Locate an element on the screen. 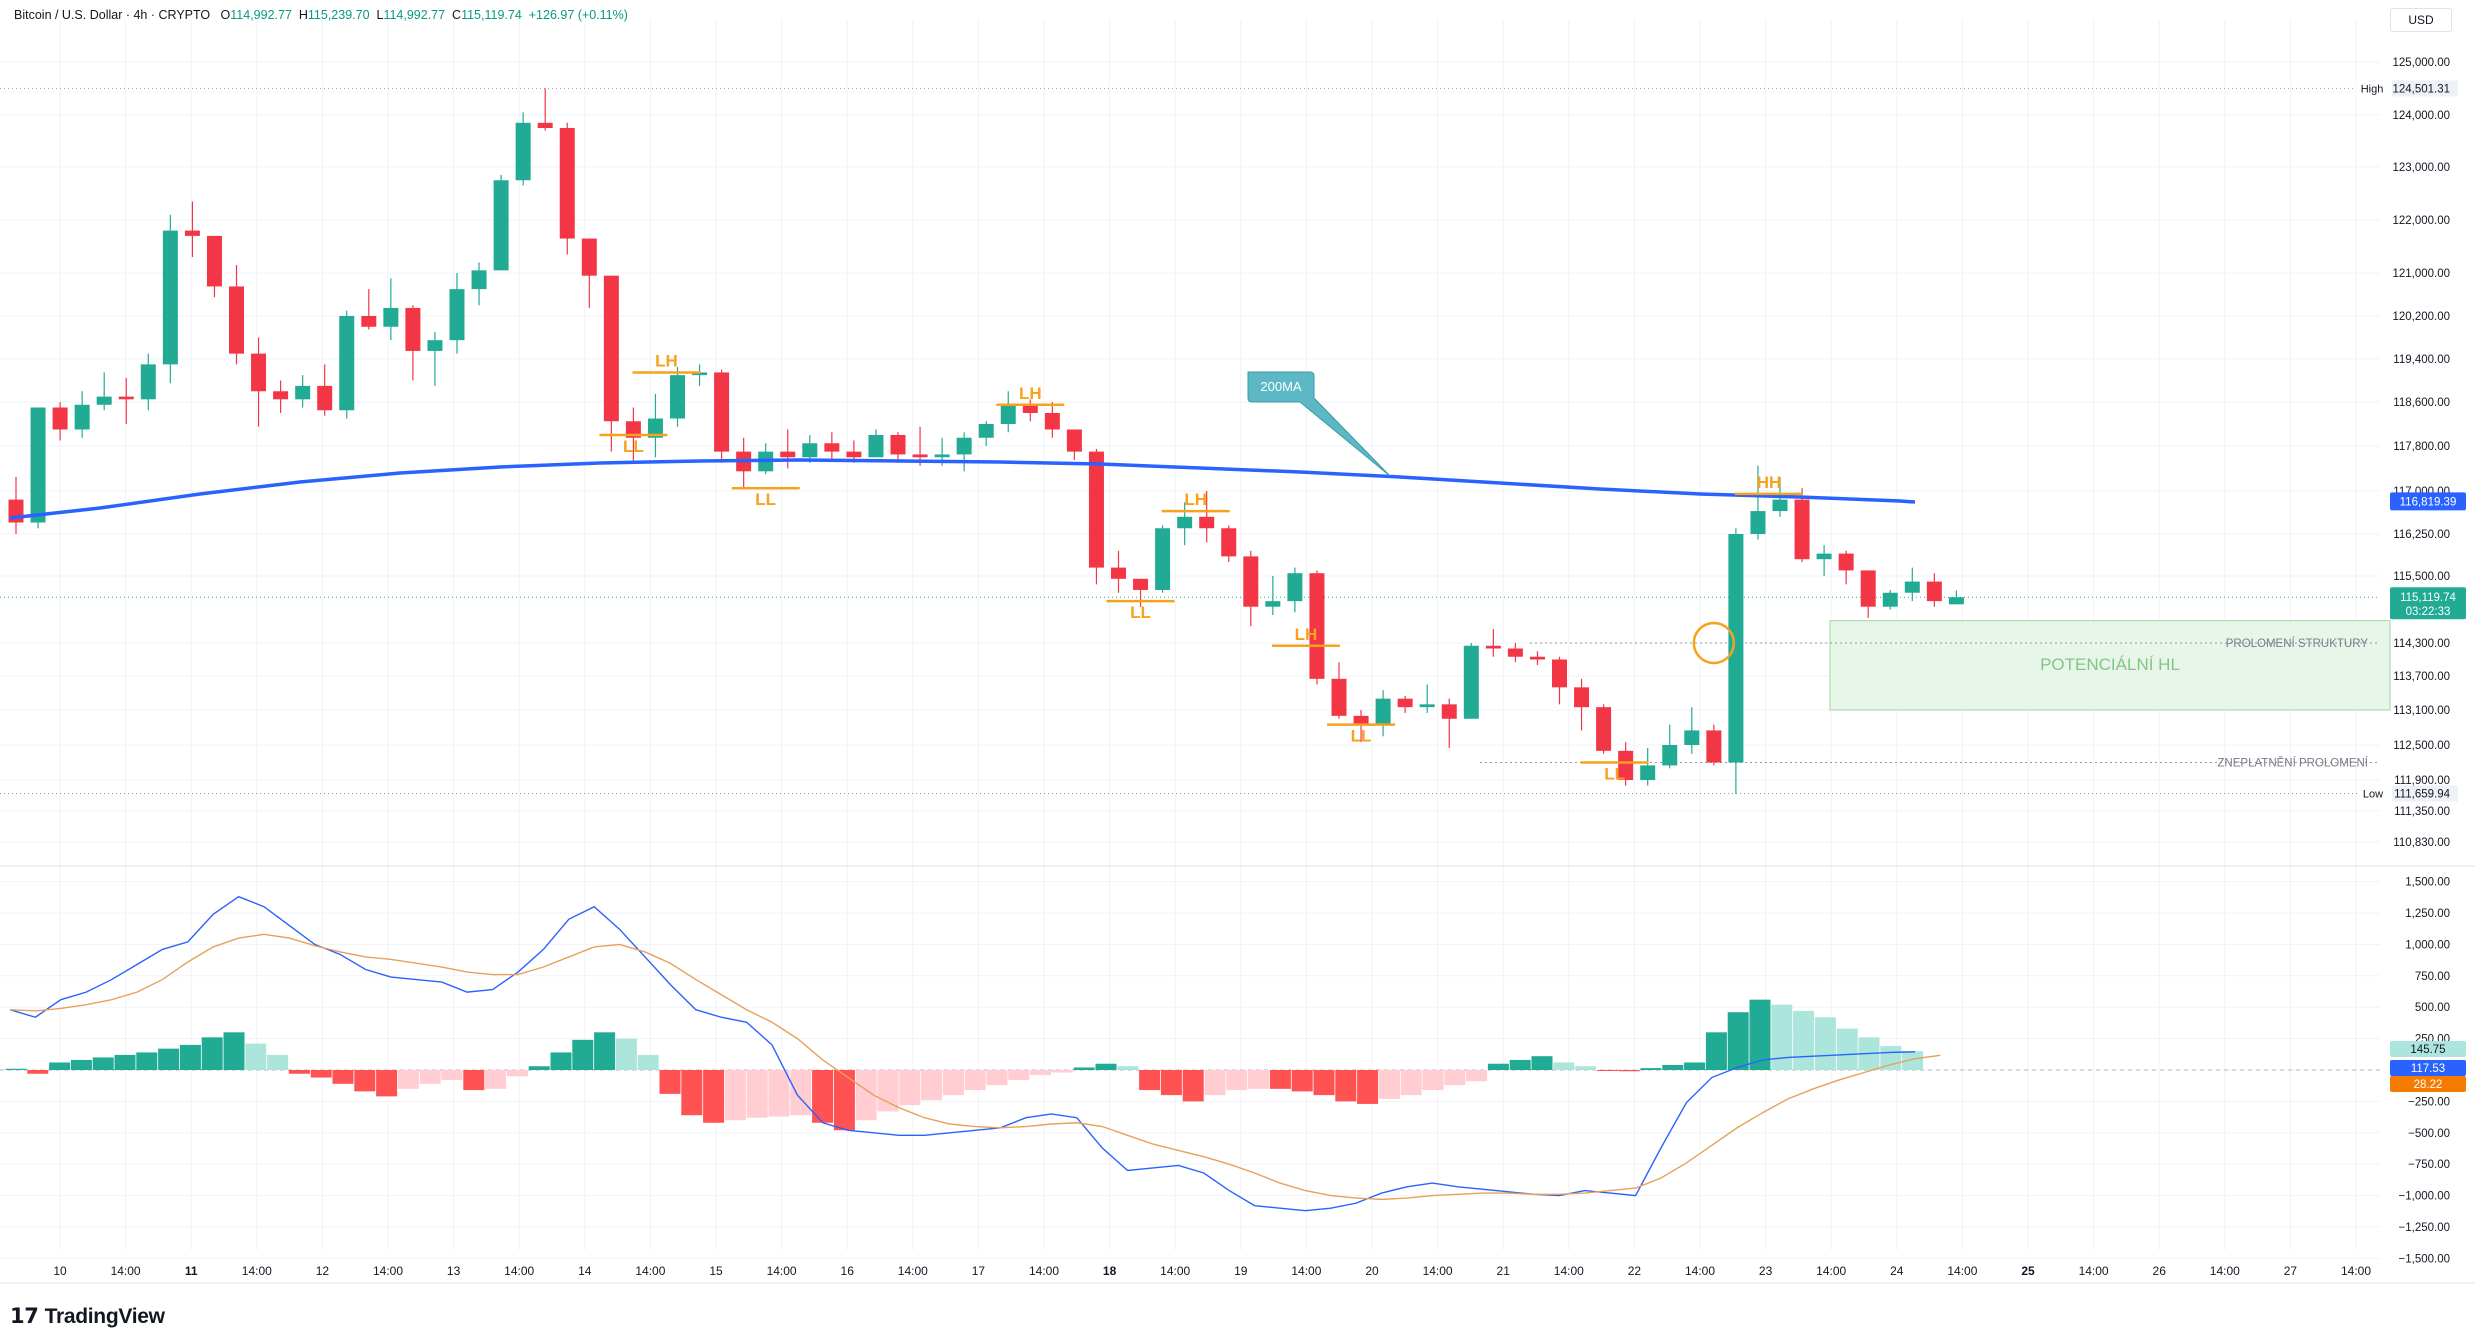 This screenshot has height=1343, width=2475. low-label: L is located at coordinates (380, 15).